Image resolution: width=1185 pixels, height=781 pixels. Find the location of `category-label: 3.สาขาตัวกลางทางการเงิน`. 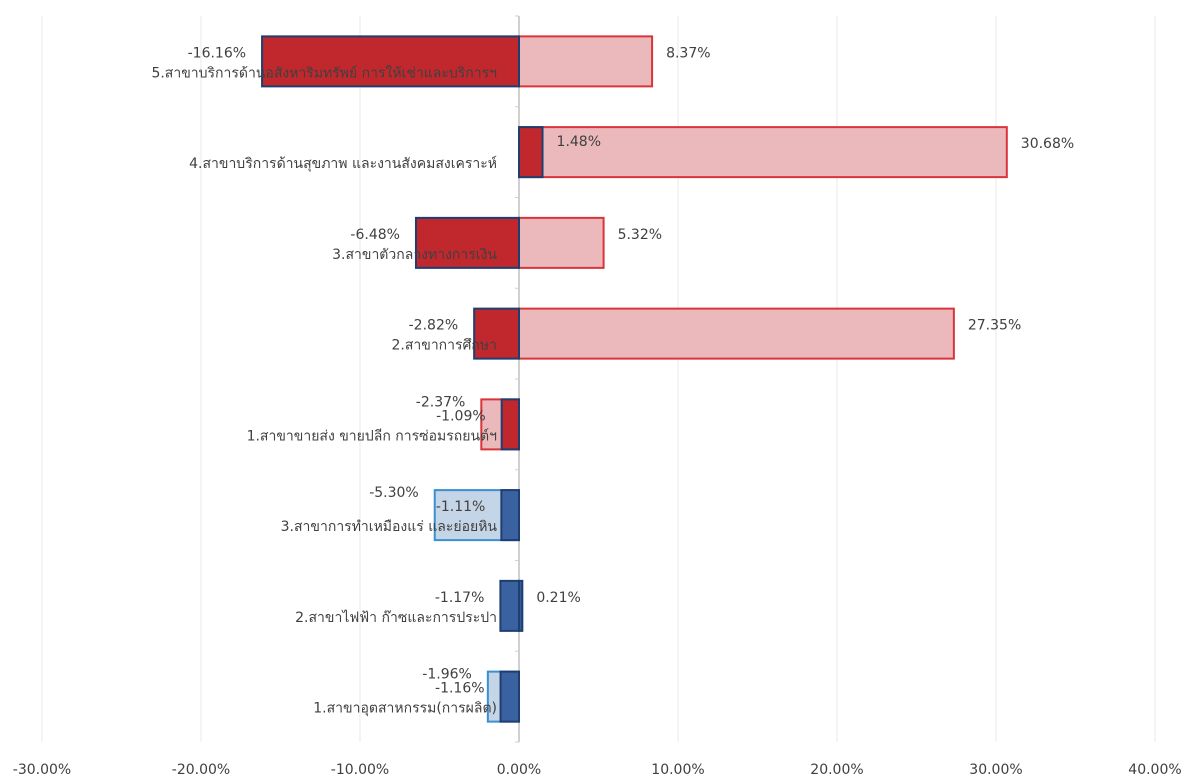

category-label: 3.สาขาตัวกลางทางการเงิน is located at coordinates (414, 255).